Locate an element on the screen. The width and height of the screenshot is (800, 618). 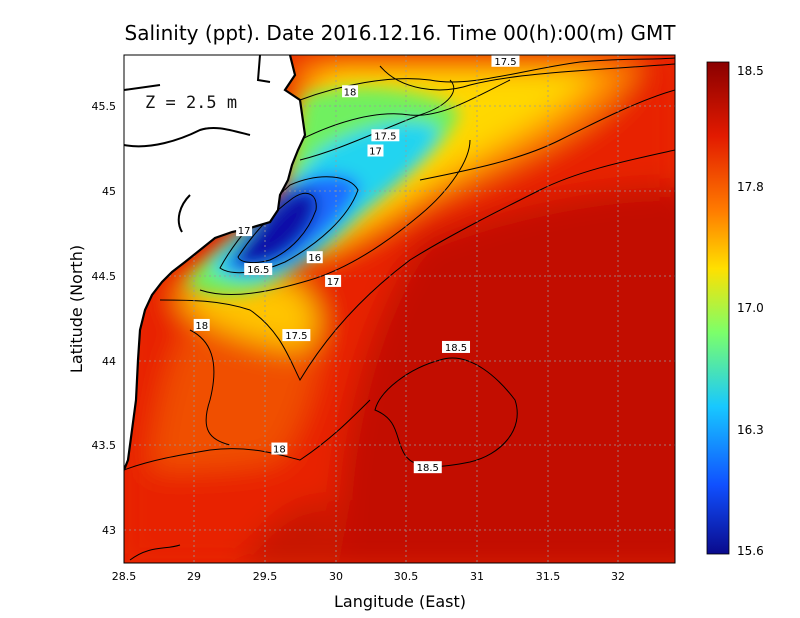
x-tick-label: 30.5 is located at coordinates (406, 576).